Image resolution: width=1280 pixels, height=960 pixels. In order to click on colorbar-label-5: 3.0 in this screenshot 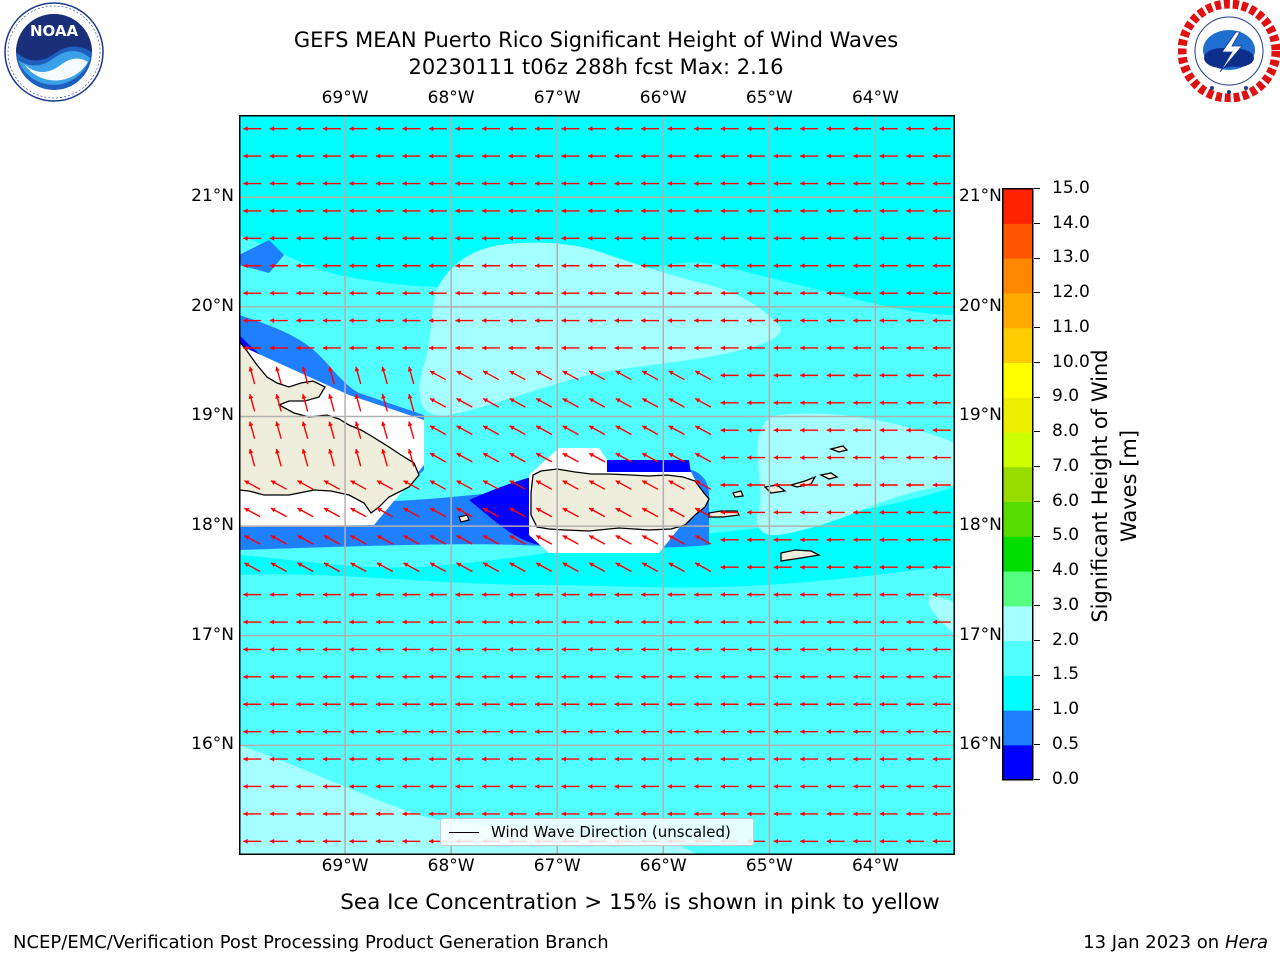, I will do `click(1066, 604)`.